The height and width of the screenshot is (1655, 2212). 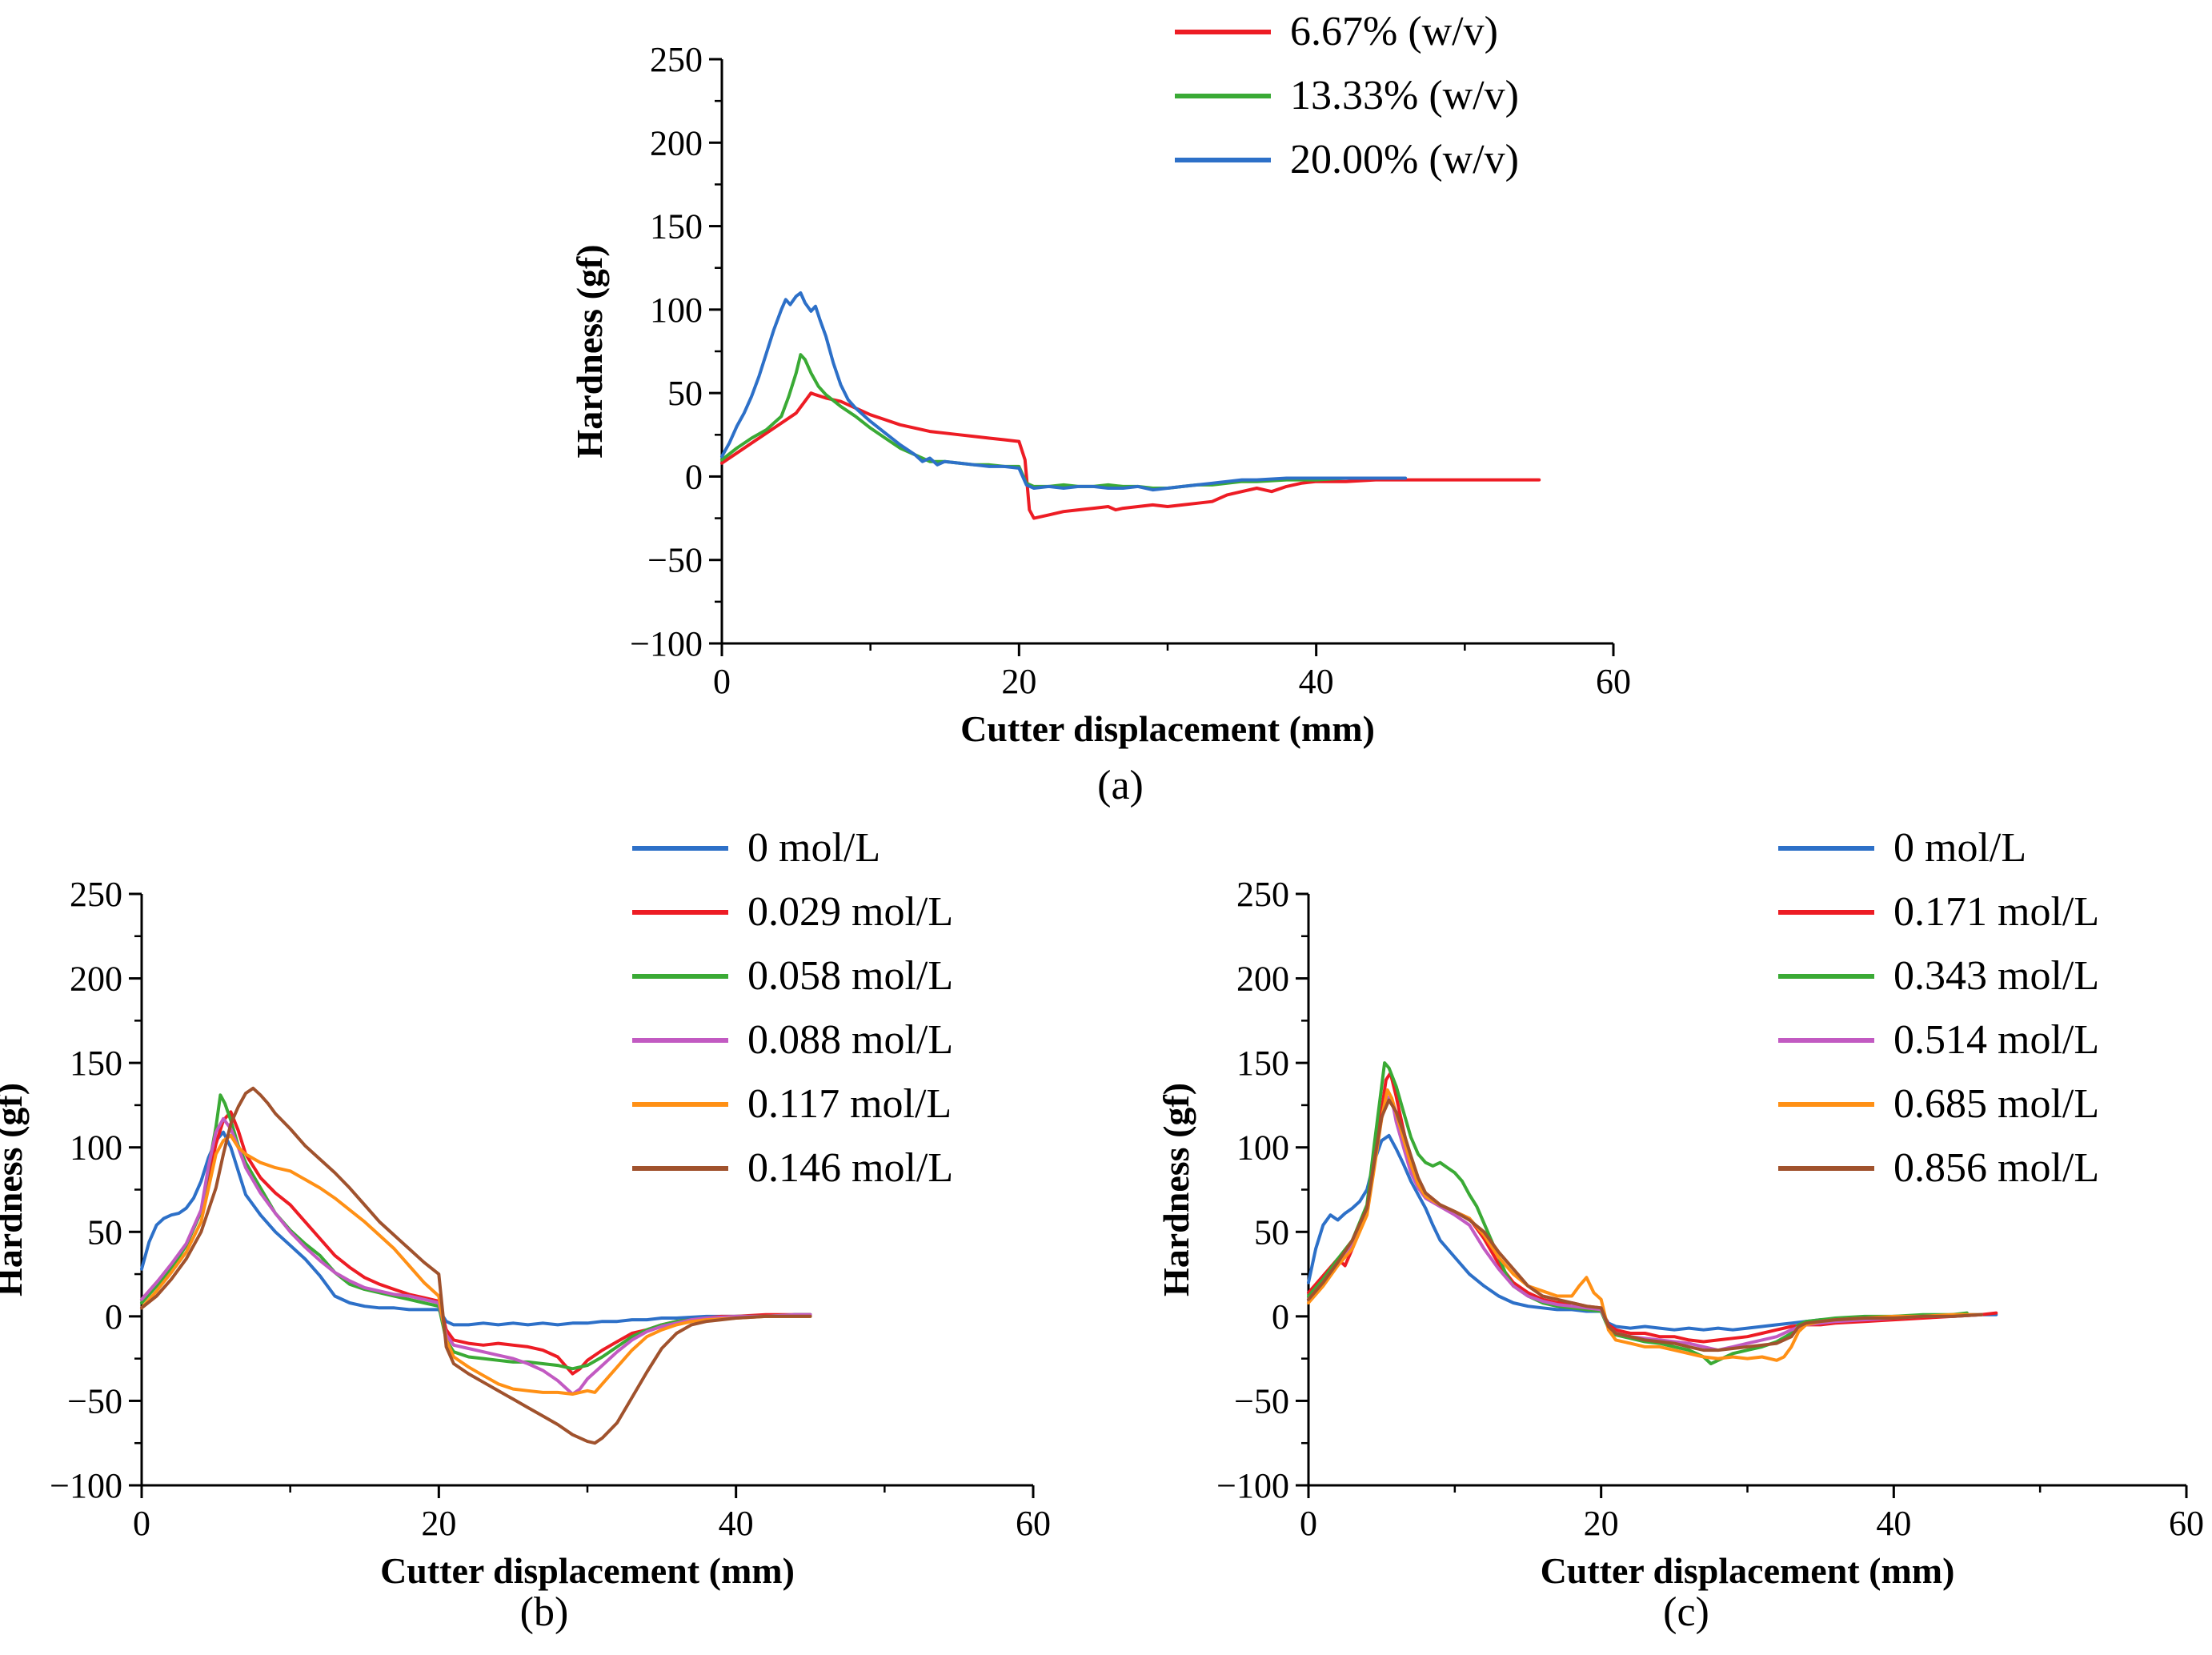 I want to click on legend-item: 0.117 mol/L, so click(x=792, y=1104).